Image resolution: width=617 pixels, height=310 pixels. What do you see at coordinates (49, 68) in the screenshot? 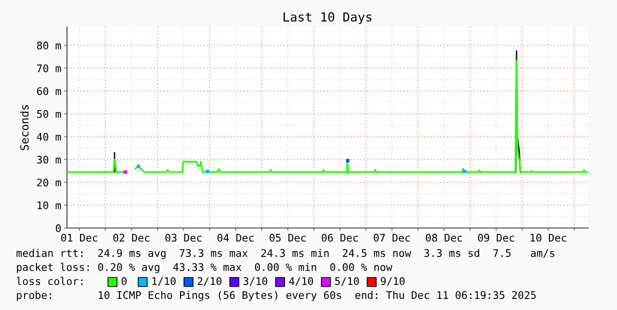
I see `y-tick-label: 70 m` at bounding box center [49, 68].